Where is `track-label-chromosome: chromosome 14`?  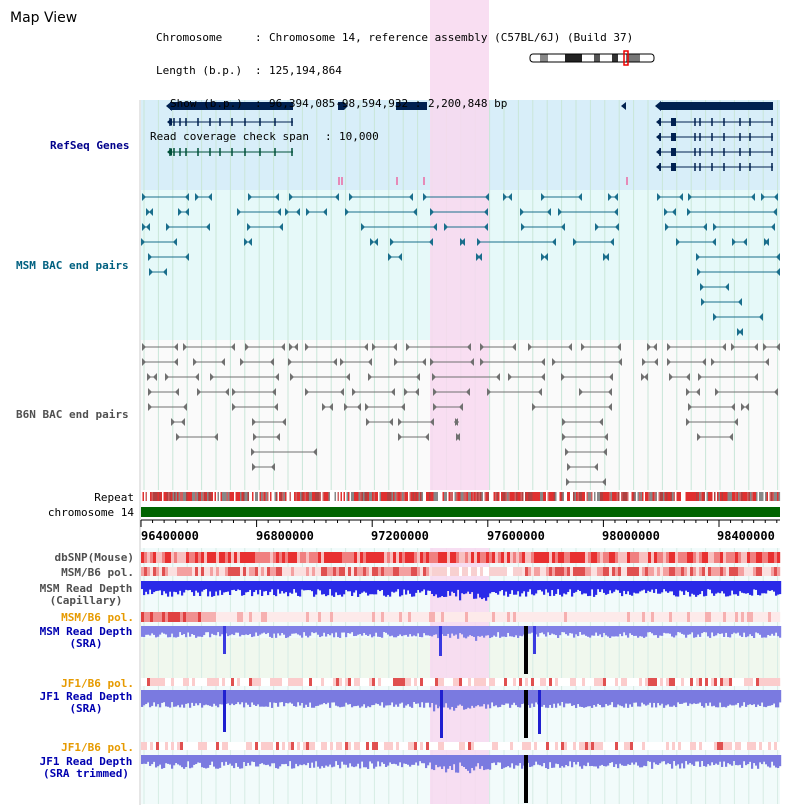 track-label-chromosome: chromosome 14 is located at coordinates (90, 512).